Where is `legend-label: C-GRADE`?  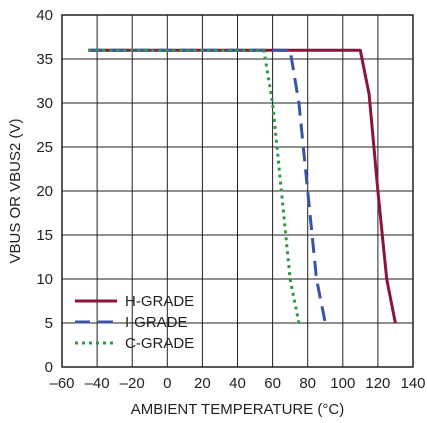 legend-label: C-GRADE is located at coordinates (159, 343).